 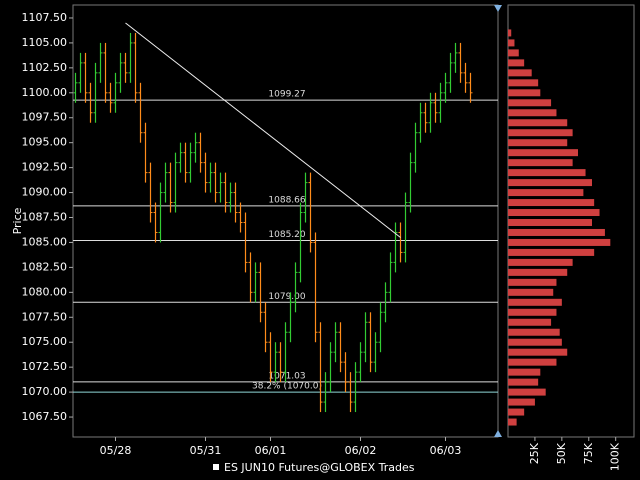 I want to click on y-tick-label: 1067.50, so click(x=45, y=416).